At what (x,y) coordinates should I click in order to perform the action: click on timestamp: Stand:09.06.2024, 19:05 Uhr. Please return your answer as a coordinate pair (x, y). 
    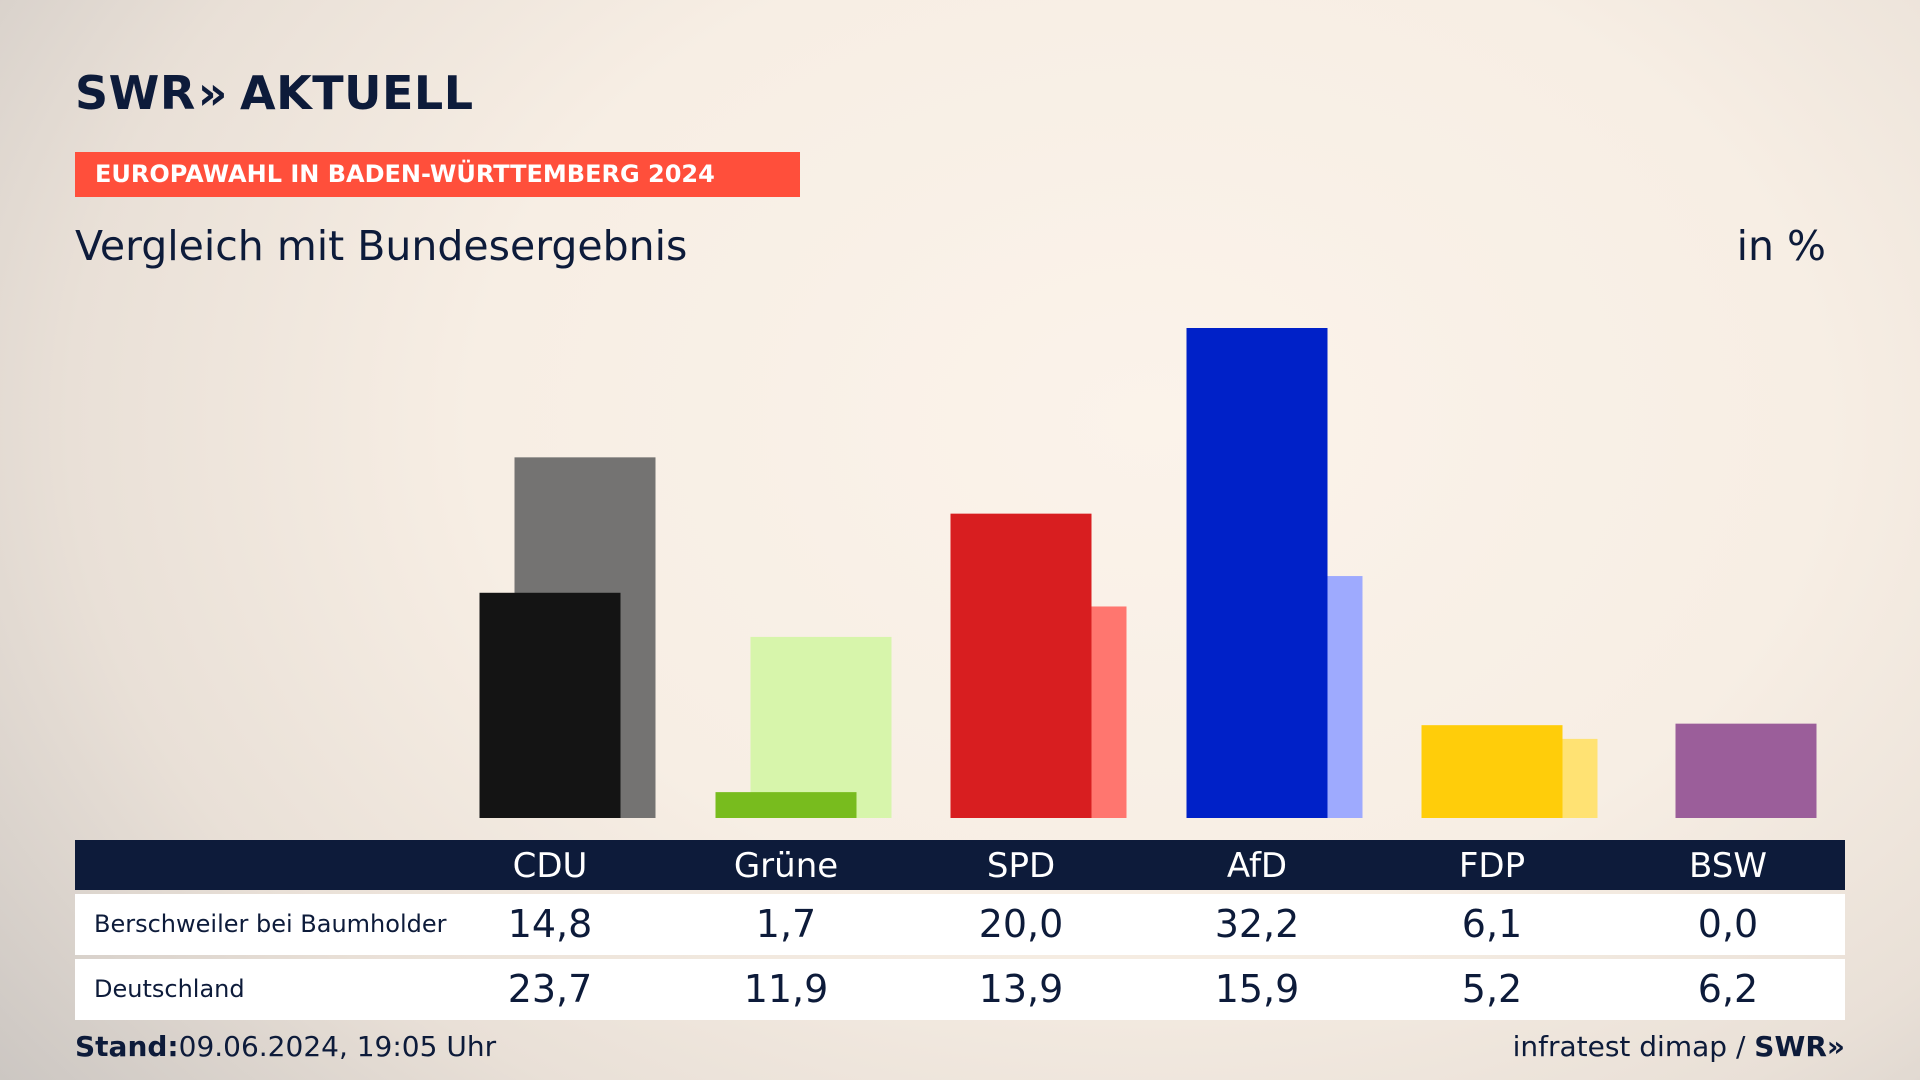
    Looking at the image, I should click on (285, 1046).